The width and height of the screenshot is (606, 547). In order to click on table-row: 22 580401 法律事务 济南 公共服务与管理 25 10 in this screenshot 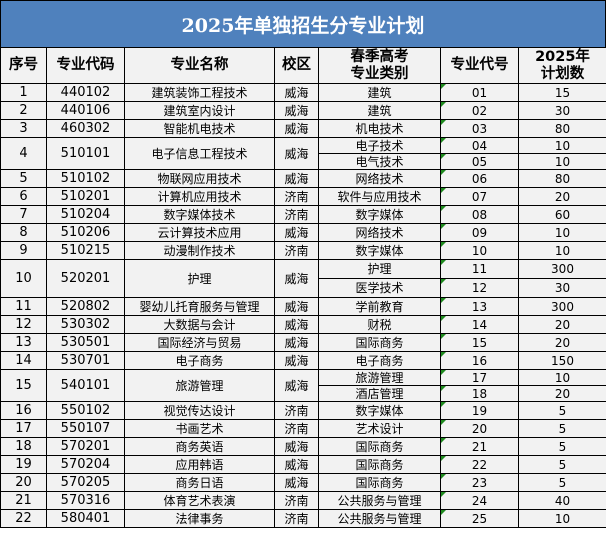, I will do `click(303, 518)`.